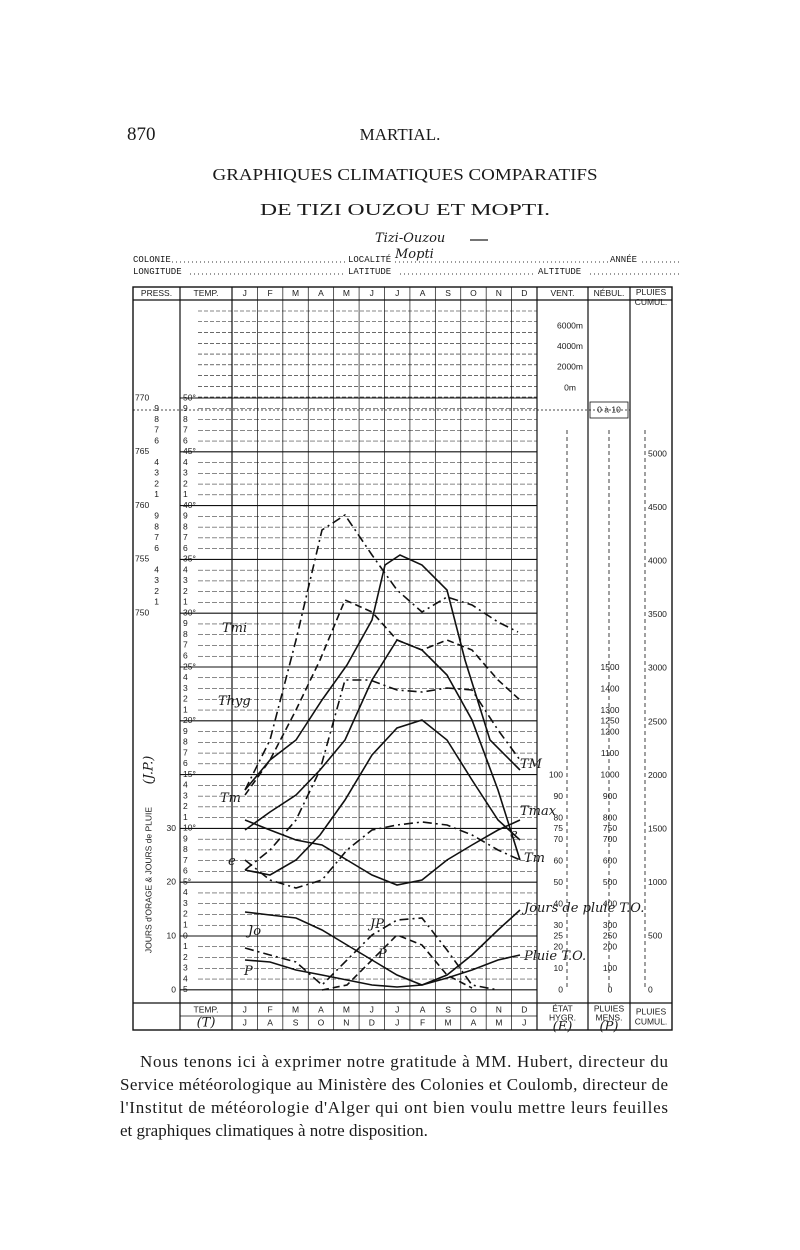  Describe the element at coordinates (657, 560) in the screenshot. I see `label: 4000` at that location.